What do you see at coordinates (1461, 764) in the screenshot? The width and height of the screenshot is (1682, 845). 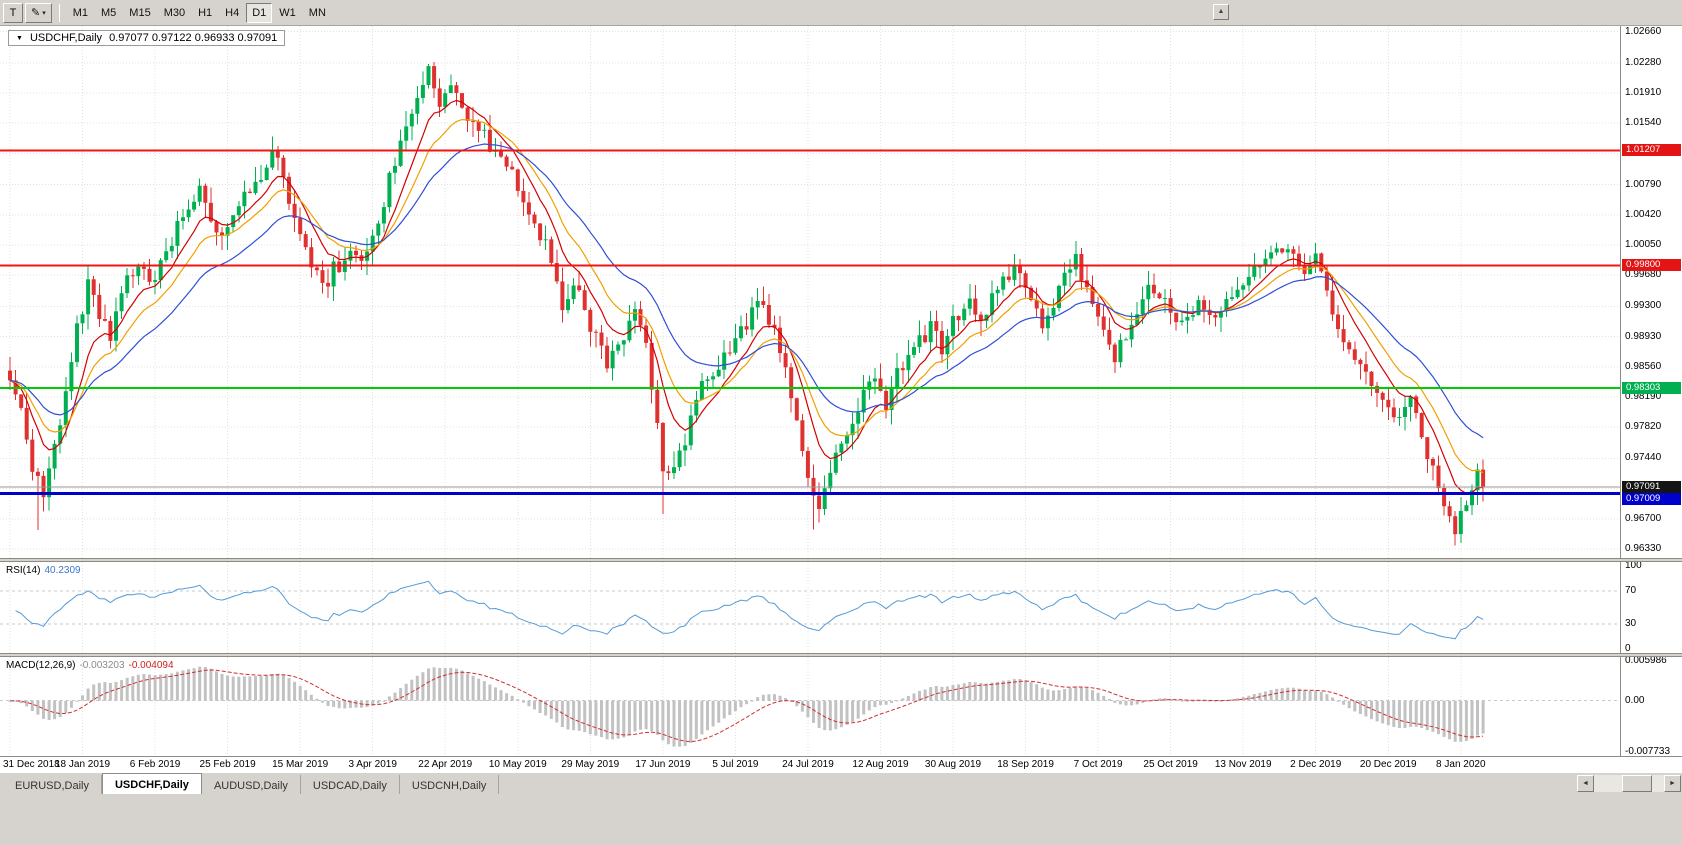 I see `date-label: 8 Jan 2020` at bounding box center [1461, 764].